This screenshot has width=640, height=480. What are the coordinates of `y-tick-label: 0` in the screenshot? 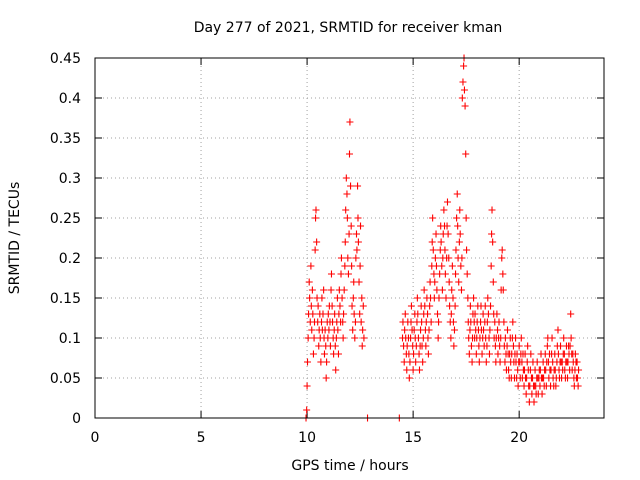 It's located at (76, 419).